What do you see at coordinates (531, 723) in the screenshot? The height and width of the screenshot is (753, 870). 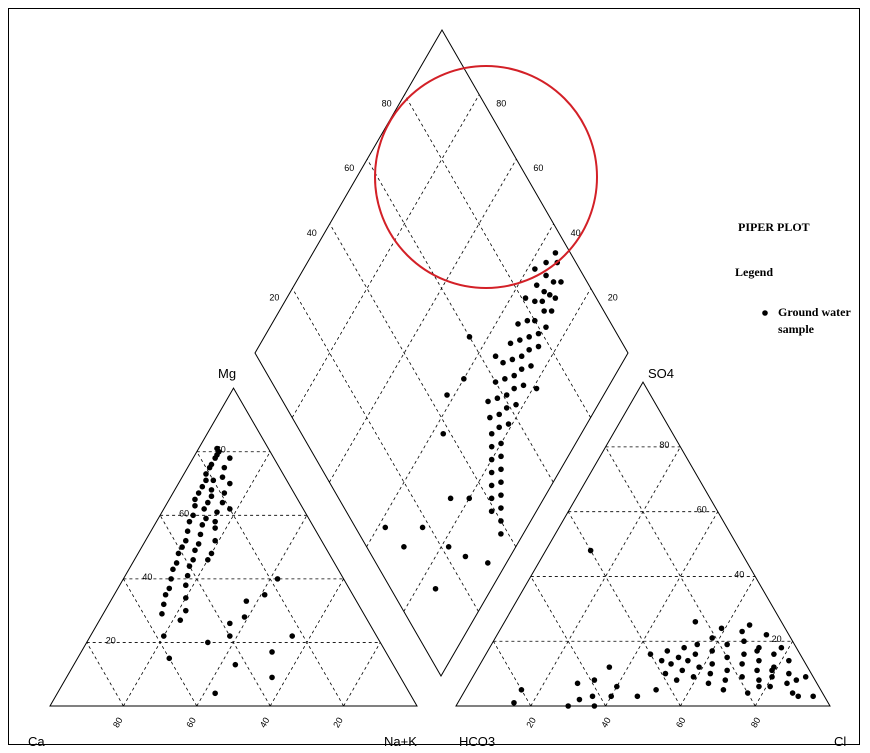 I see `cl-tick-label: 20` at bounding box center [531, 723].